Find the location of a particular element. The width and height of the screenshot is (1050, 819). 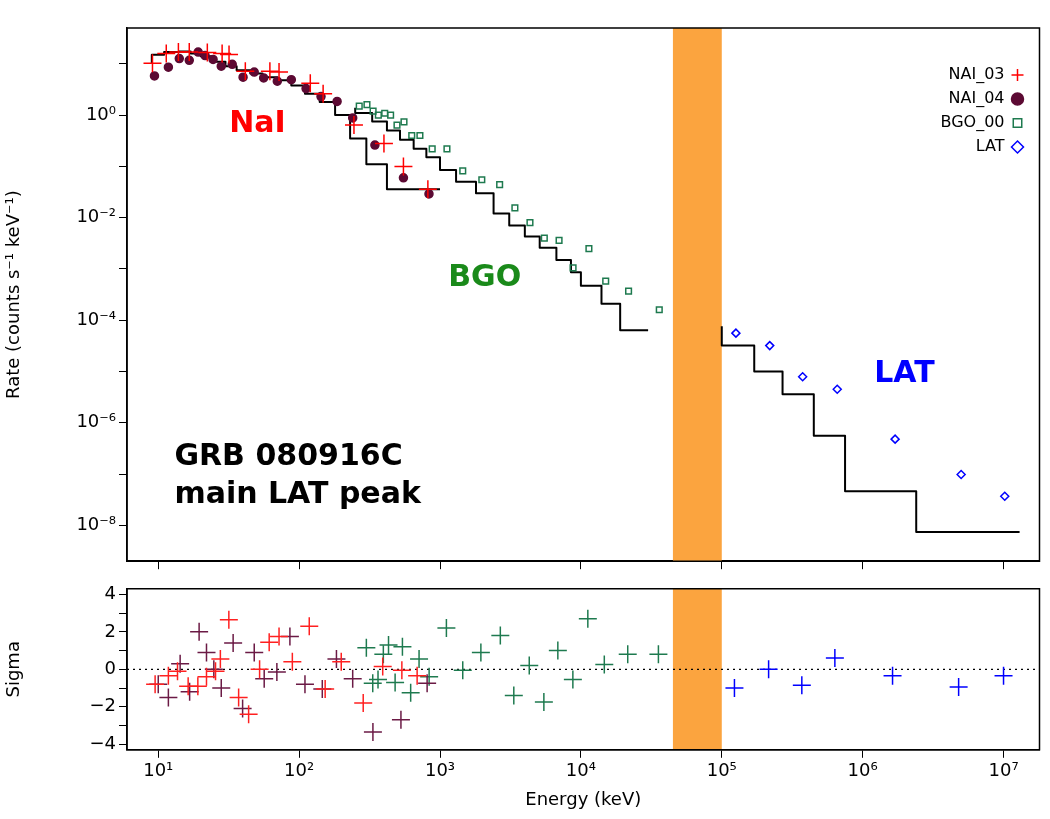

y-axis-title: Rate (counts s⁻¹ keV⁻¹) is located at coordinates (13, 294).